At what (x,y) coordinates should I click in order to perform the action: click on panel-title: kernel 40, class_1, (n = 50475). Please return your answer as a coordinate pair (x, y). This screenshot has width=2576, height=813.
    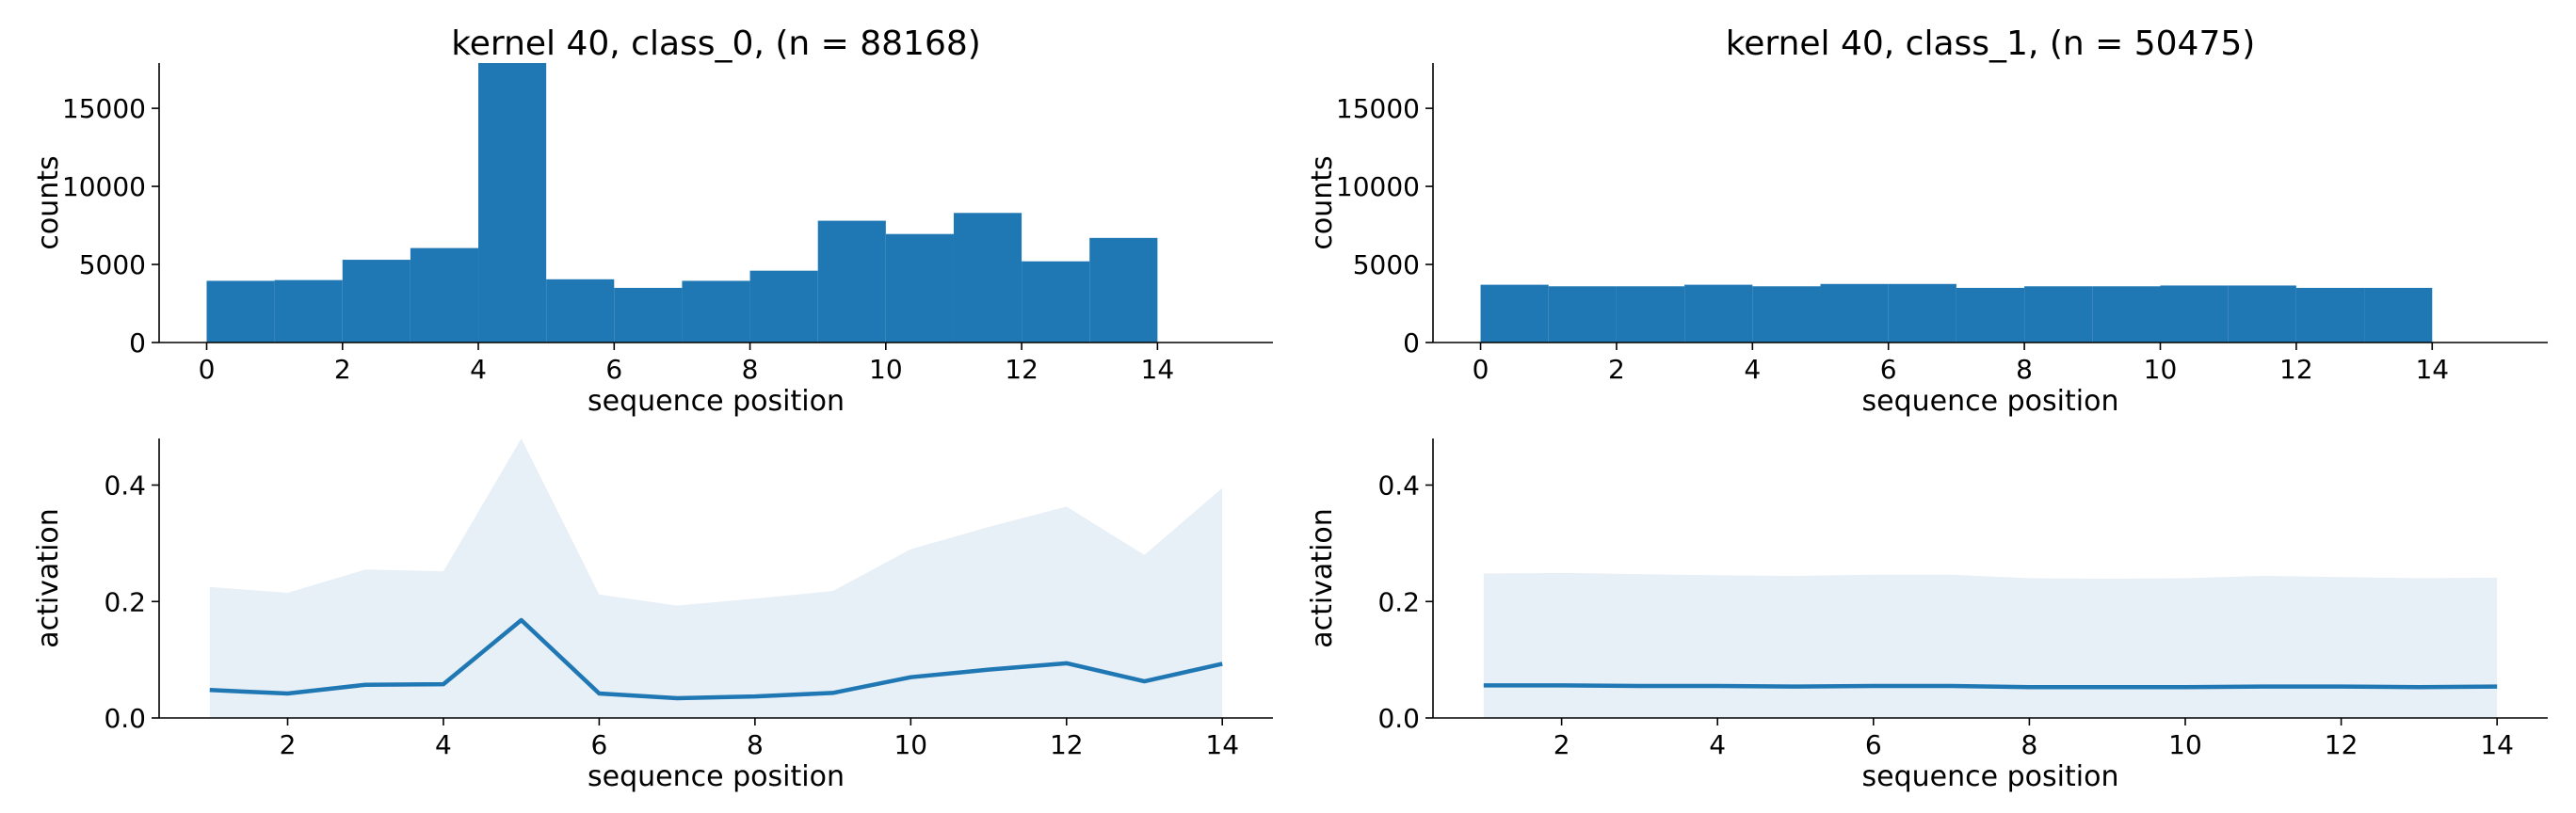
    Looking at the image, I should click on (1991, 43).